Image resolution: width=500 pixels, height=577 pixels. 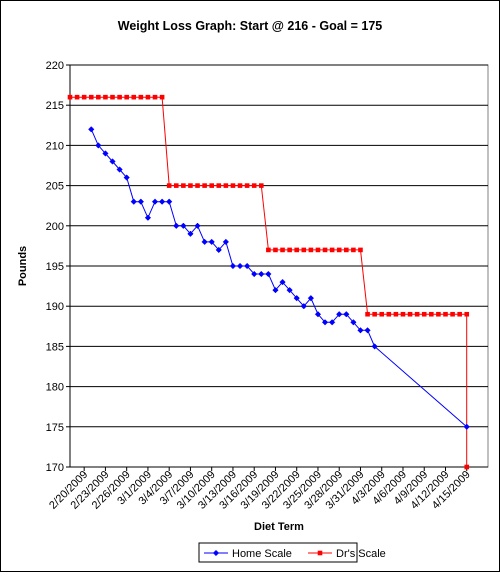 What do you see at coordinates (55, 428) in the screenshot?
I see `y-tick-label: 175` at bounding box center [55, 428].